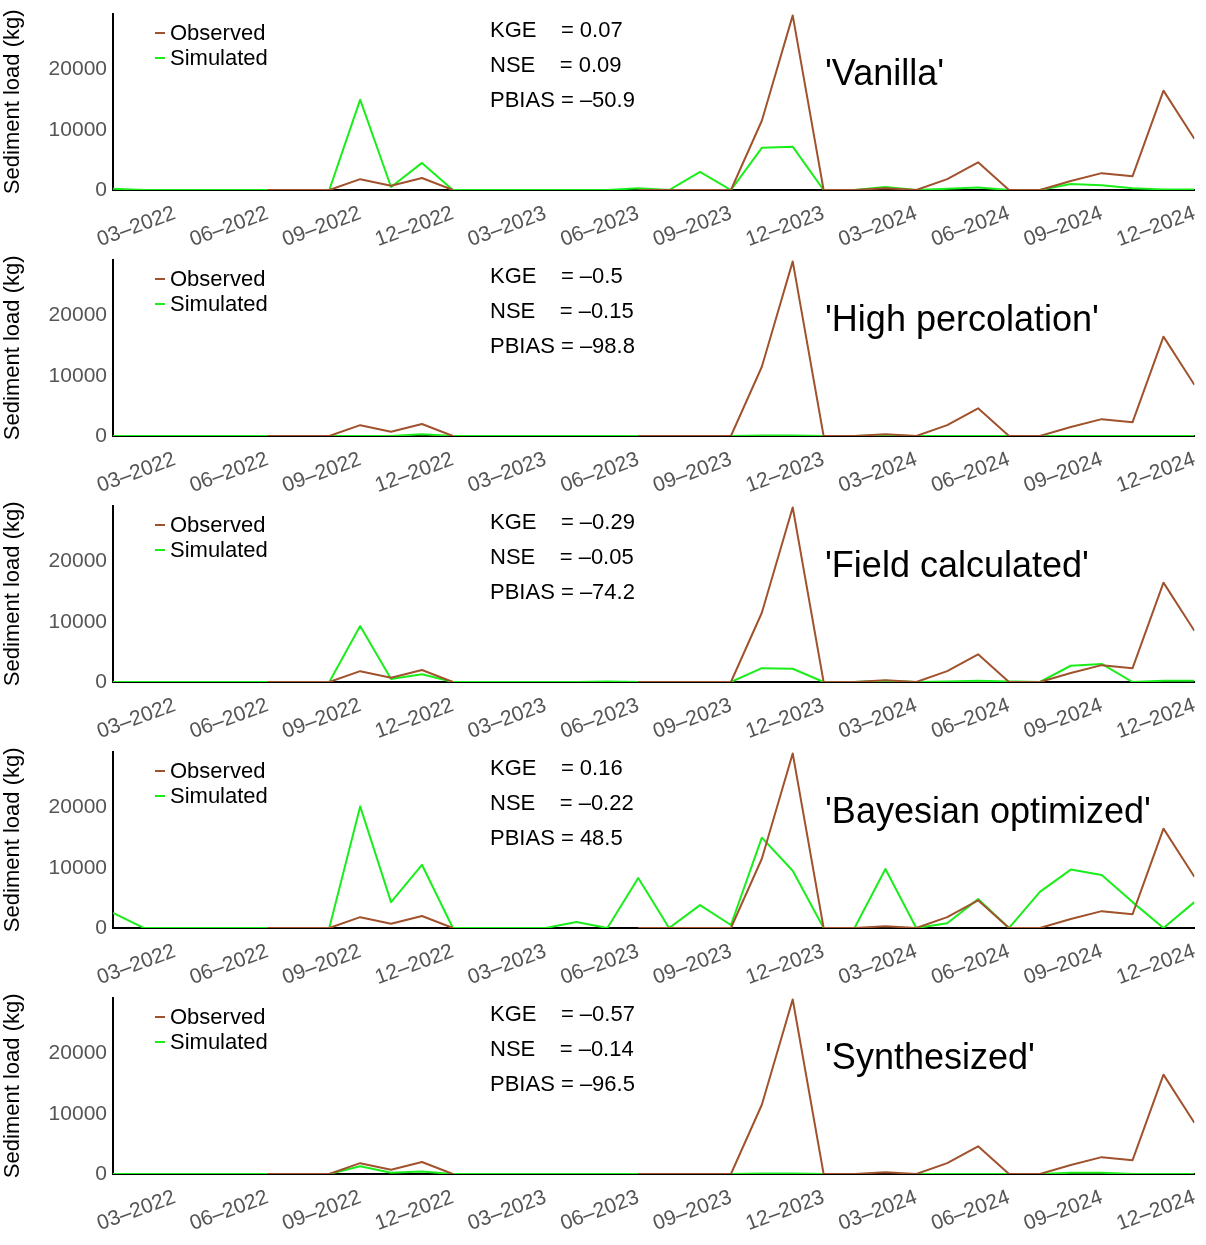  I want to click on annotation: KGE = 0.16, so click(557, 768).